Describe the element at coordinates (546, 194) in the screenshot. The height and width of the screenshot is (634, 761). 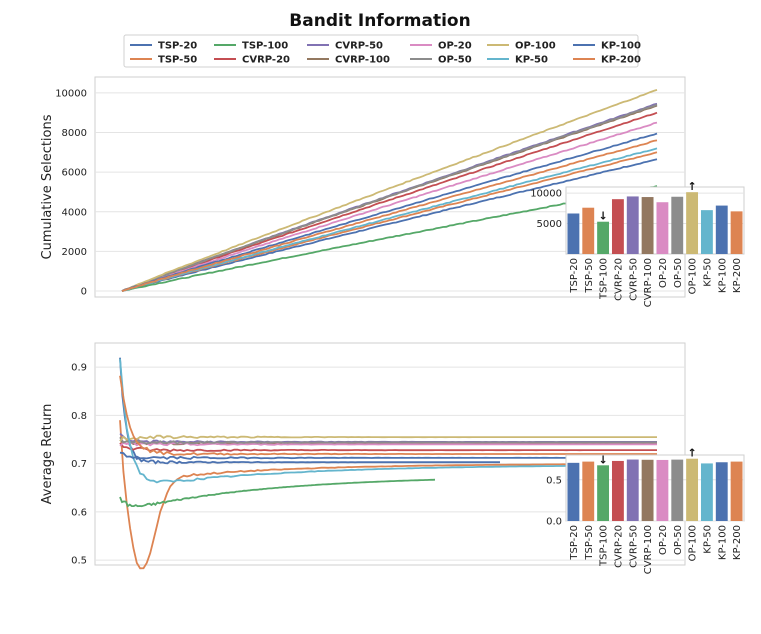
I see `inset-y-tick-label: 10000` at that location.